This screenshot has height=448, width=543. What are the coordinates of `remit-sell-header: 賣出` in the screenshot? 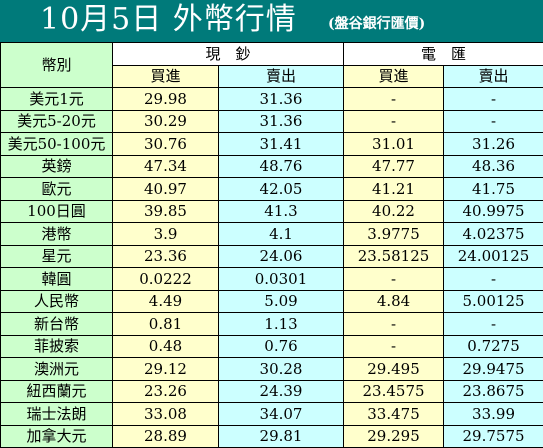 It's located at (493, 76).